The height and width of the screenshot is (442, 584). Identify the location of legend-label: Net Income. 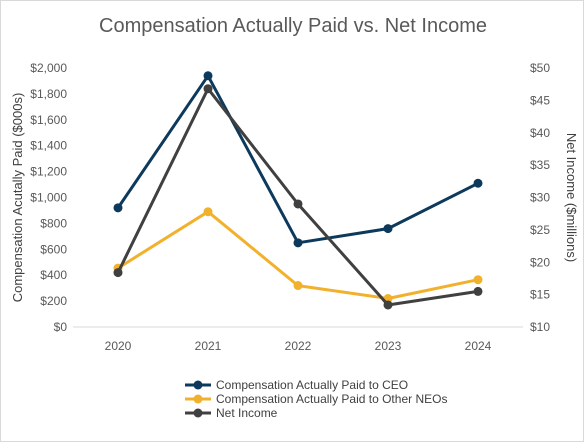
(247, 413).